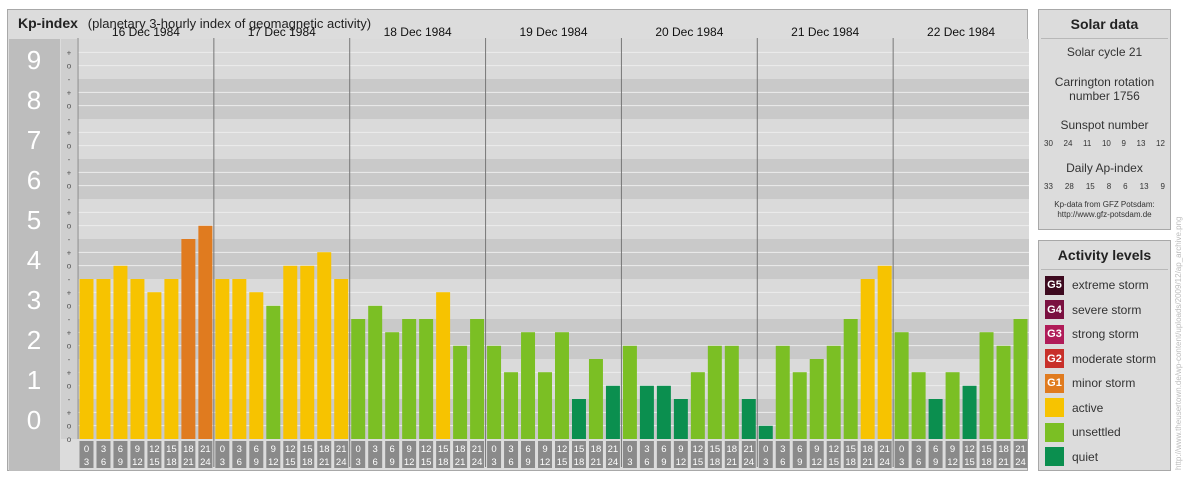 This screenshot has width=1184, height=480. Describe the element at coordinates (392, 462) in the screenshot. I see `time-end-label: 9` at that location.